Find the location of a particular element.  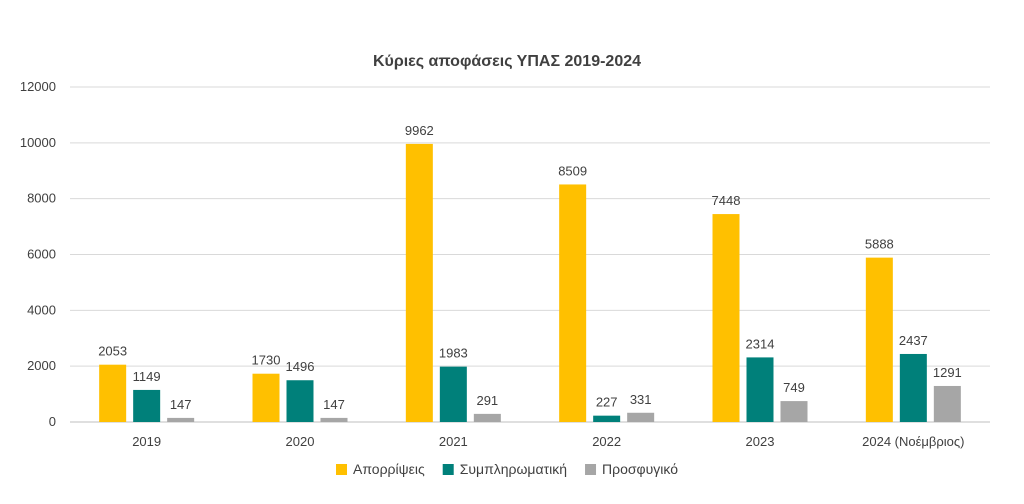

legend-item: Συμπληρωματική is located at coordinates (504, 469).